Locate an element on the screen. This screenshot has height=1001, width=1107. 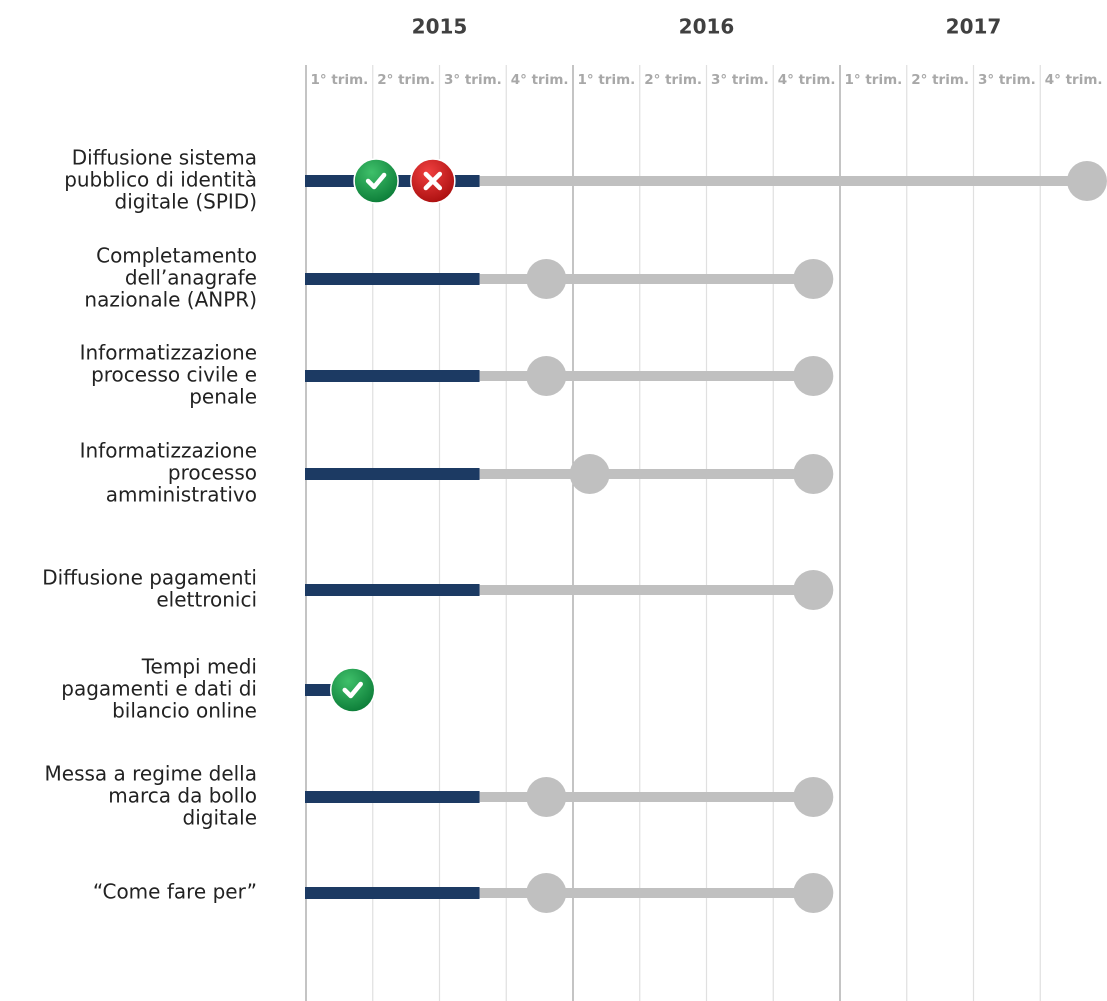
row-label: elettronici is located at coordinates (206, 600).